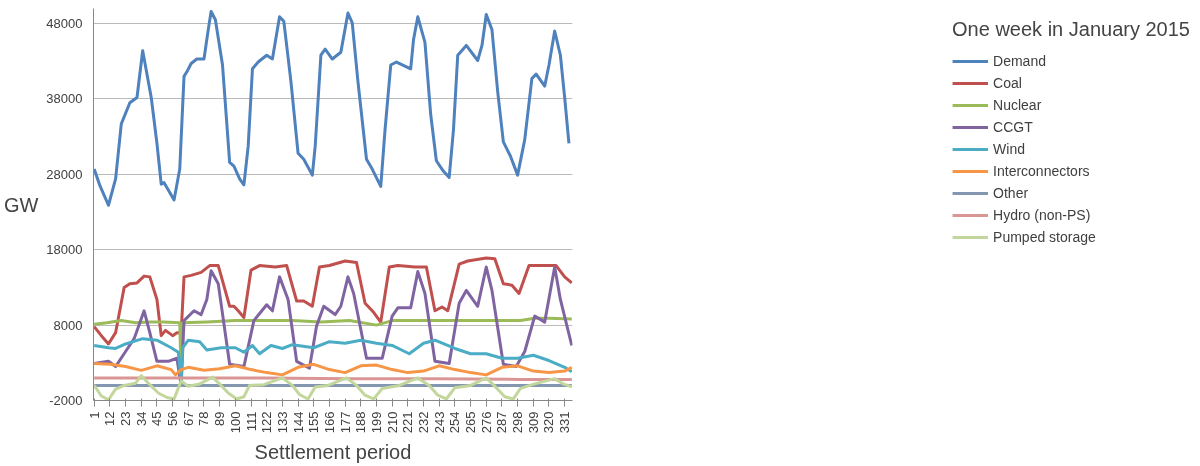 The image size is (1200, 466). Describe the element at coordinates (565, 422) in the screenshot. I see `x-tick-label: 331` at that location.